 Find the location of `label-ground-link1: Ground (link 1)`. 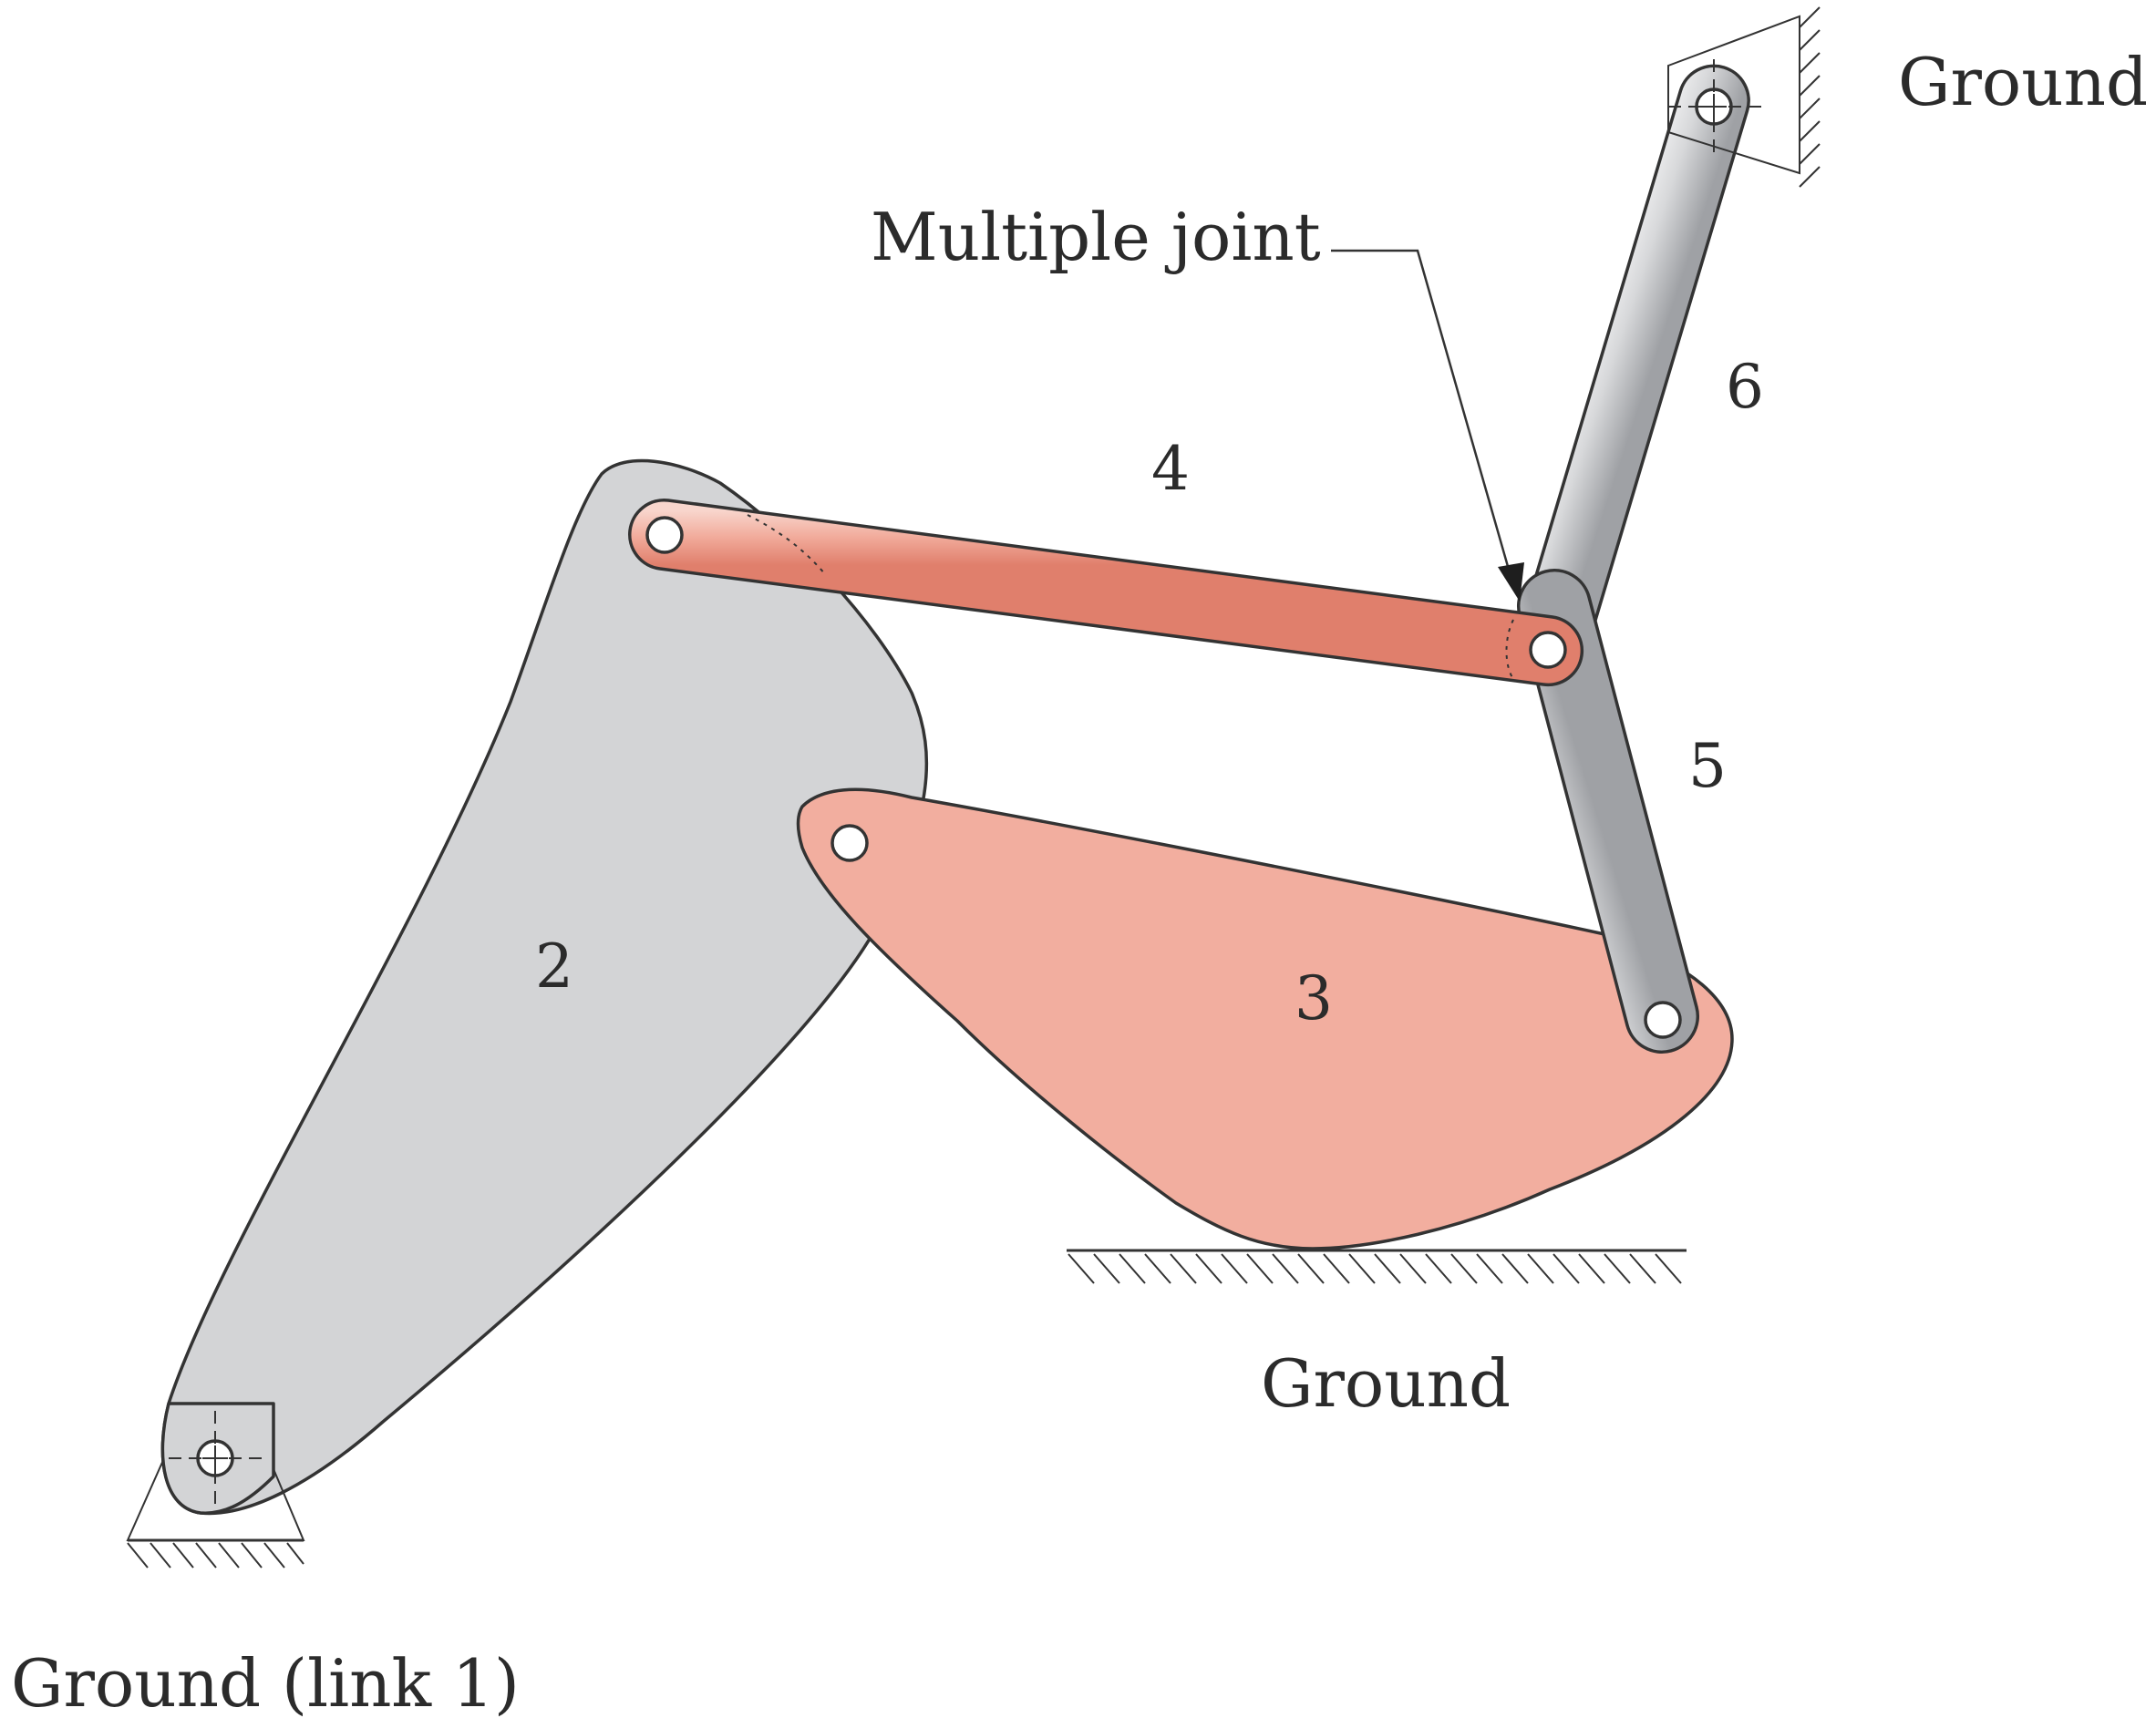

label-ground-link1: Ground (link 1) is located at coordinates (265, 1681).